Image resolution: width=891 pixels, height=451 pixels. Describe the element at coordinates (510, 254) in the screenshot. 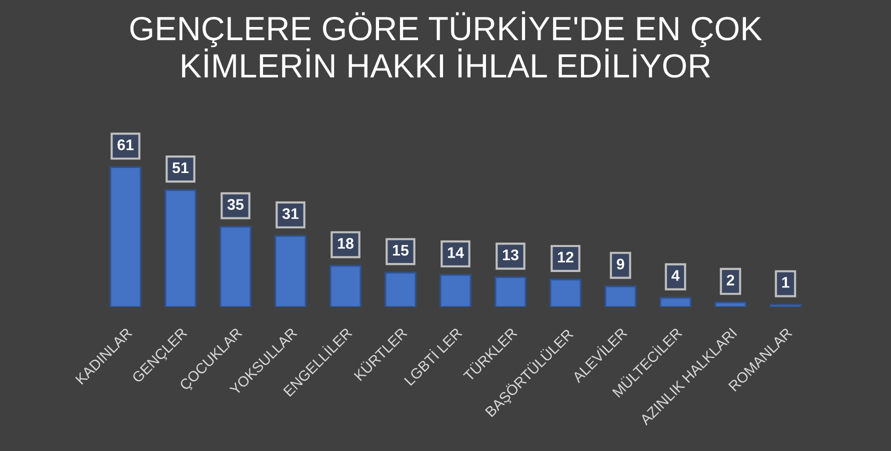

I see `data-label: 13` at that location.